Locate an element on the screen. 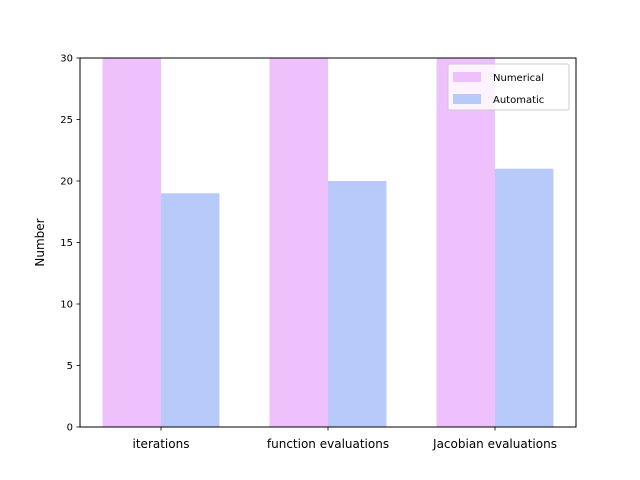 The width and height of the screenshot is (640, 480). x-tick-label: Jacobian evaluations is located at coordinates (494, 444).